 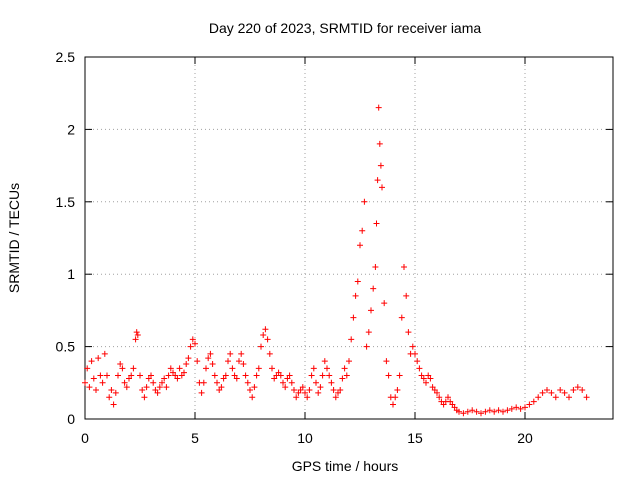 What do you see at coordinates (66, 238) in the screenshot?
I see `y-tick-labels: 0 0.5 1 1.5 2 2.5` at bounding box center [66, 238].